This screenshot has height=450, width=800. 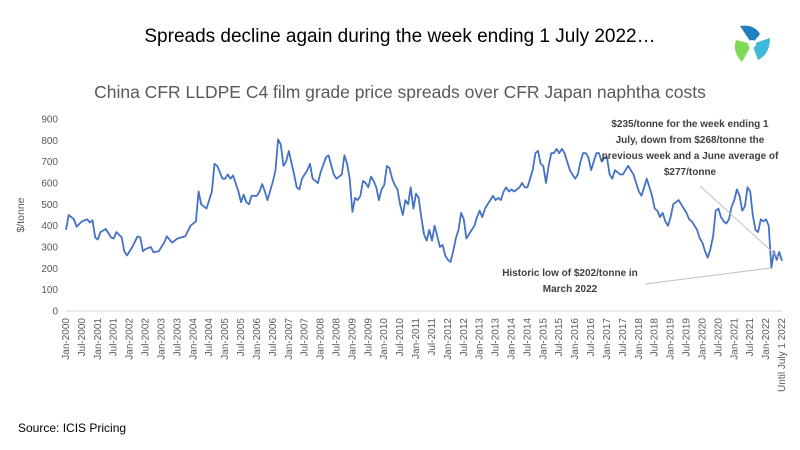 What do you see at coordinates (607, 339) in the screenshot?
I see `x-tick-label: Jan-2017` at bounding box center [607, 339].